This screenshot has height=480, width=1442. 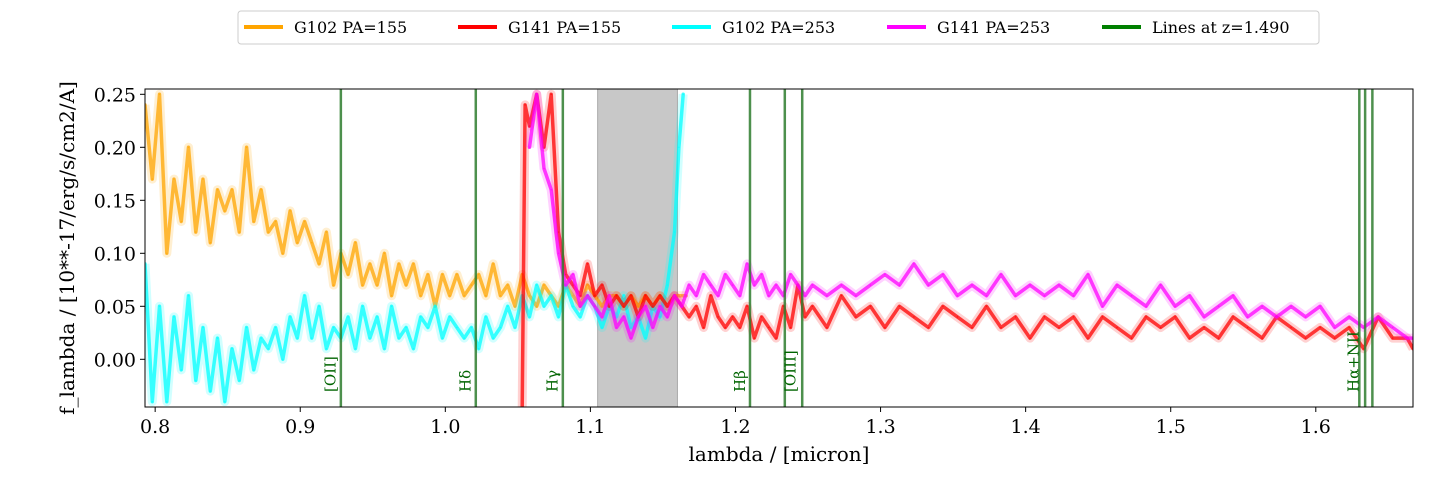 I want to click on y-tick-label: 0.10, so click(x=115, y=254).